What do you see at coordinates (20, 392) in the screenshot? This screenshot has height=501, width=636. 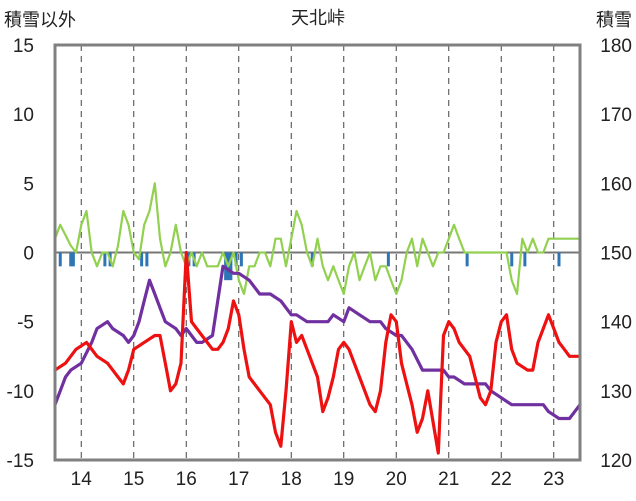 I see `y-left-tick-5: -10` at bounding box center [20, 392].